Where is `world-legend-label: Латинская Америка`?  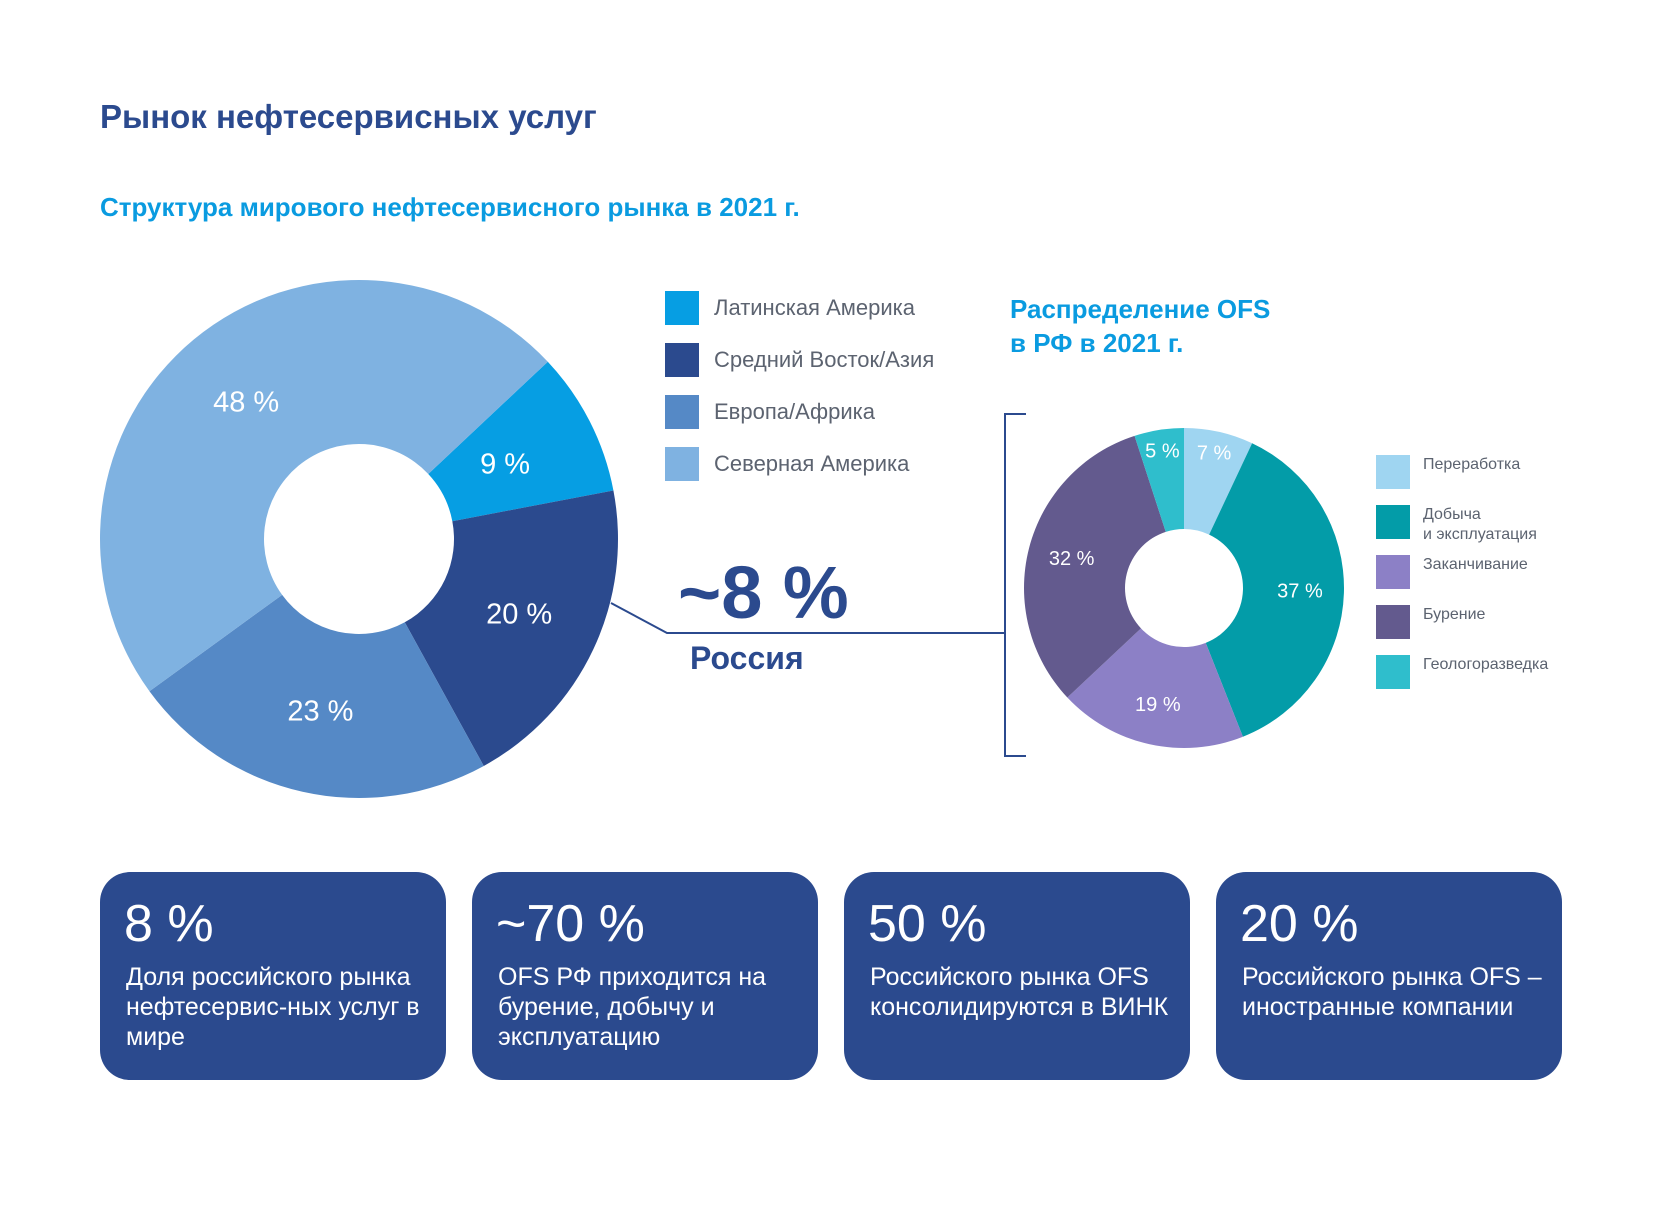 world-legend-label: Латинская Америка is located at coordinates (814, 307).